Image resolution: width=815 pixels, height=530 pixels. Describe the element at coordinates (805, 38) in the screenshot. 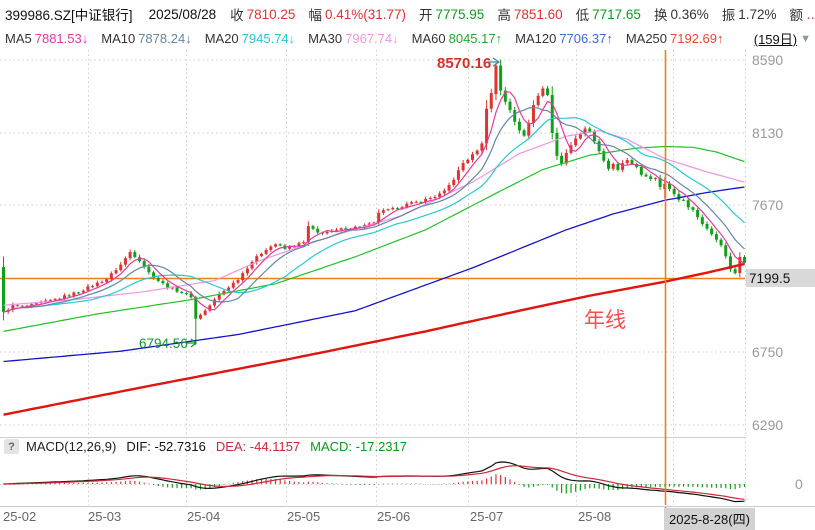

I see `chevron-down-icon: ▼` at that location.